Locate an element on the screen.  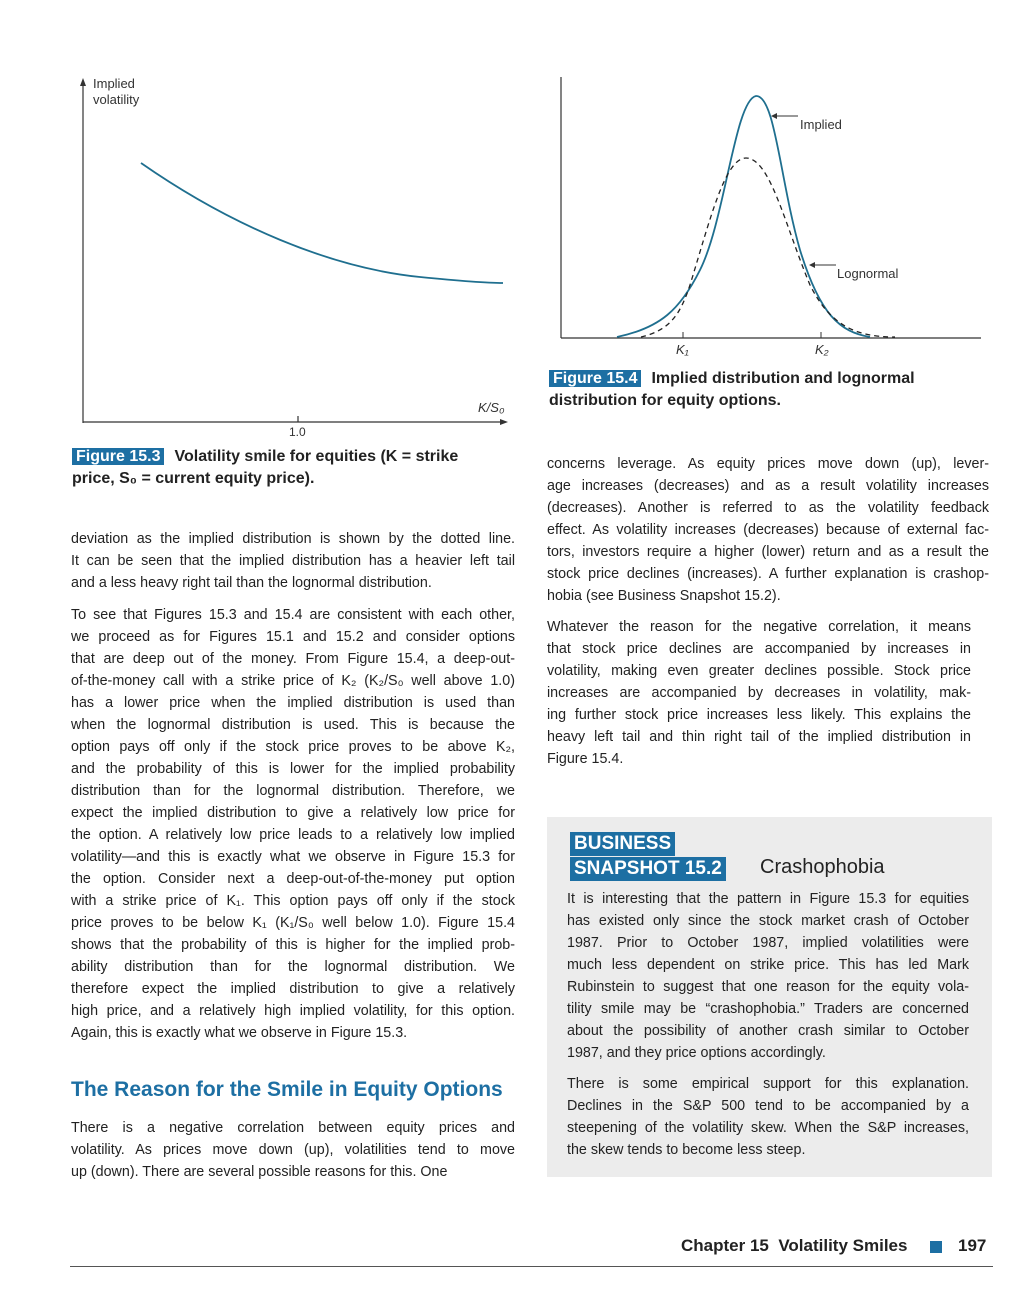
implied-distribution-curve is located at coordinates (743, 216).